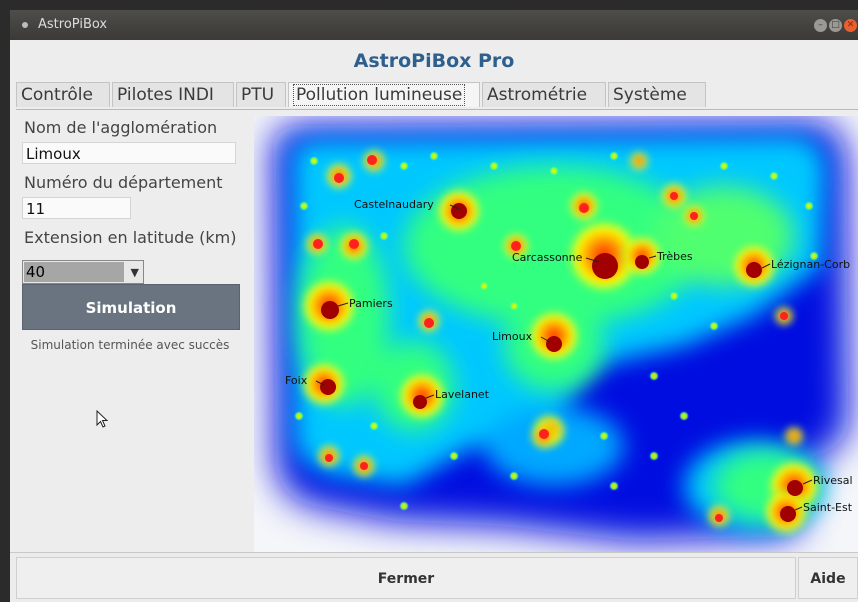  I want to click on tab-pollution-lumineuse: Pollution lumineuse, so click(384, 94).